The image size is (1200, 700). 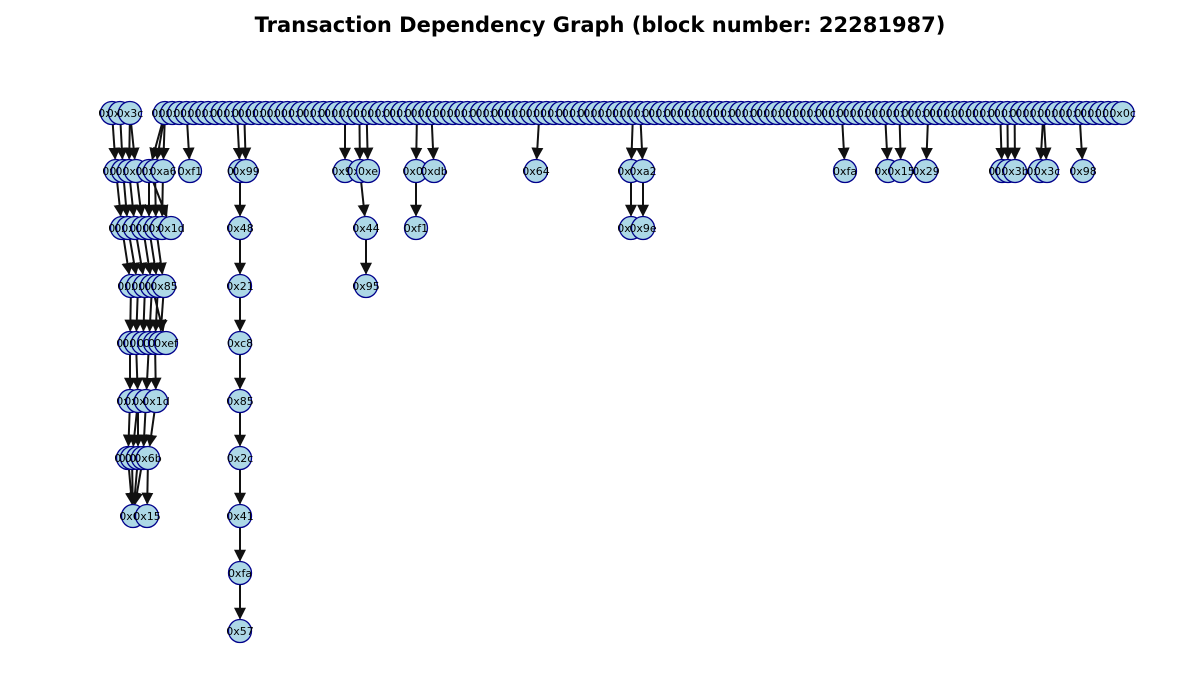 What do you see at coordinates (366, 286) in the screenshot?
I see `node-label: 0x95` at bounding box center [366, 286].